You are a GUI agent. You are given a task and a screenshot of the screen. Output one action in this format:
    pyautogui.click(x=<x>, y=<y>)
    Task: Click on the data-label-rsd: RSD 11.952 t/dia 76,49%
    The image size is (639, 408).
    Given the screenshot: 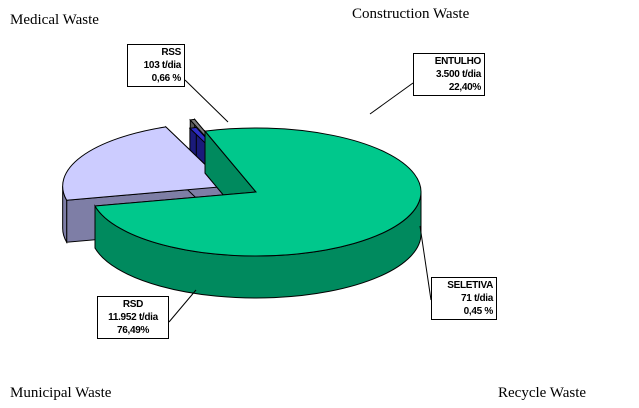 What is the action you would take?
    pyautogui.click(x=133, y=317)
    